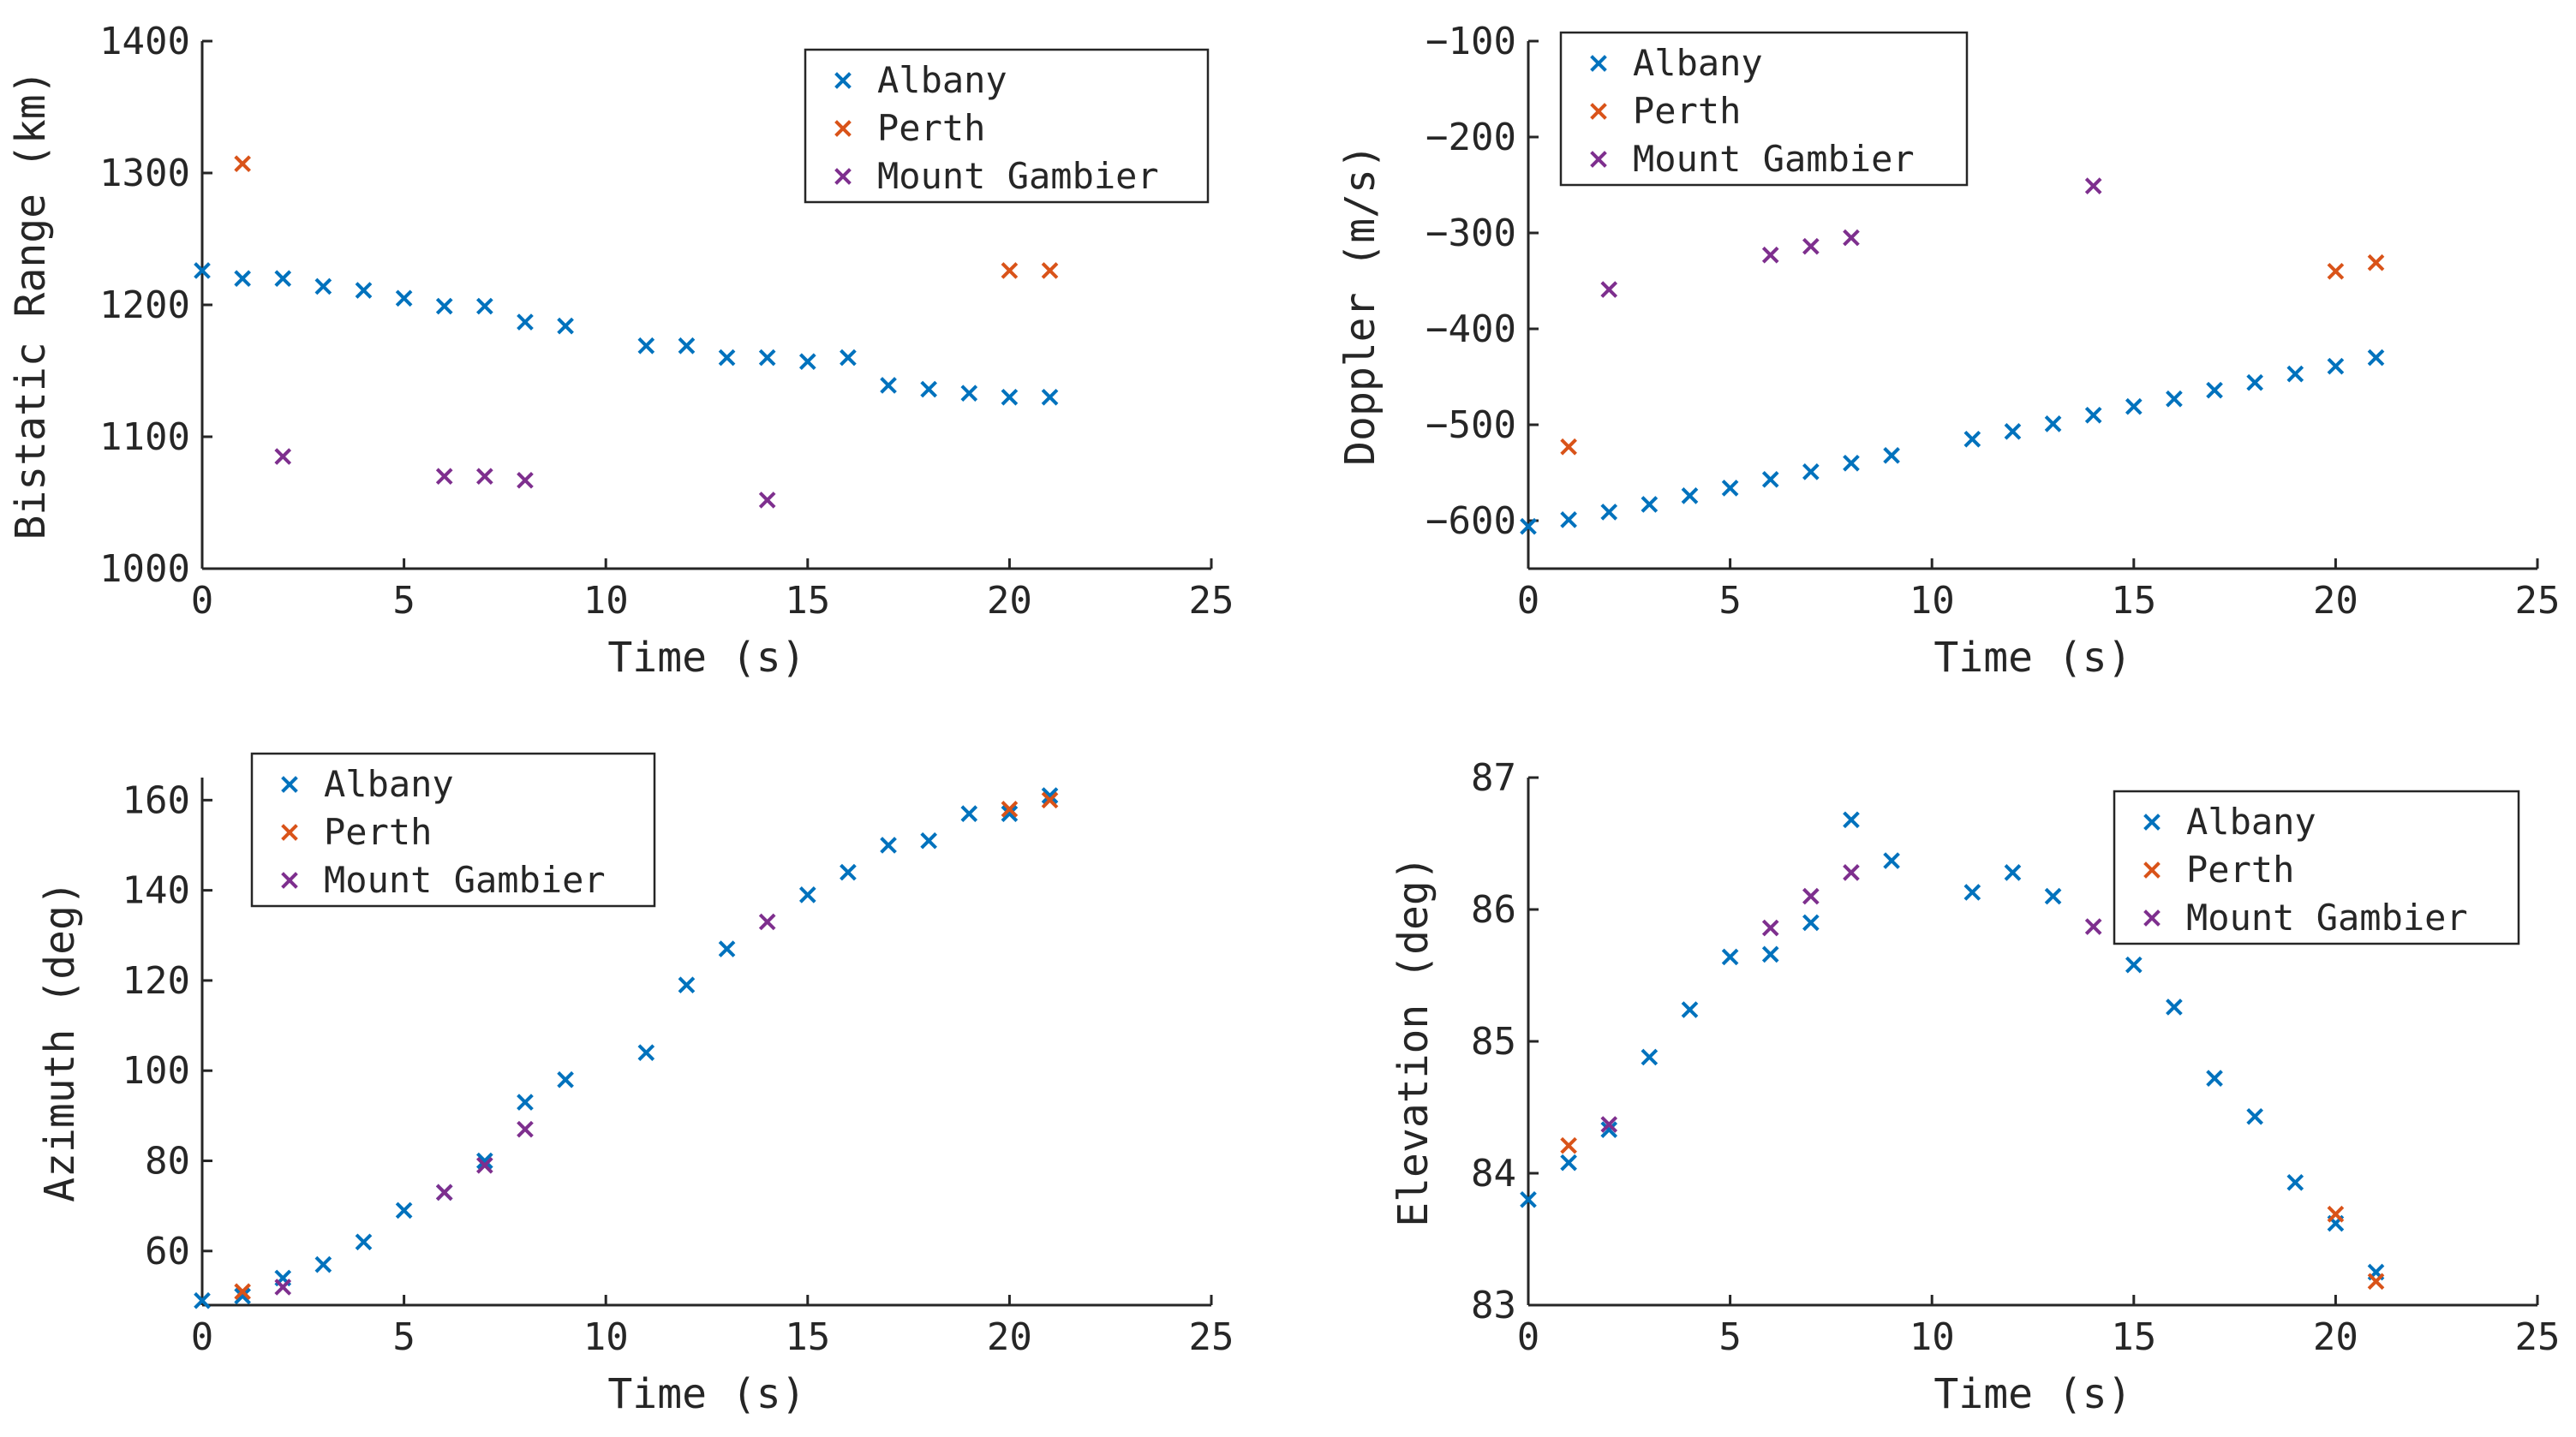 The image size is (2576, 1437). What do you see at coordinates (1494, 1174) in the screenshot?
I see `y-tick-label: 84` at bounding box center [1494, 1174].